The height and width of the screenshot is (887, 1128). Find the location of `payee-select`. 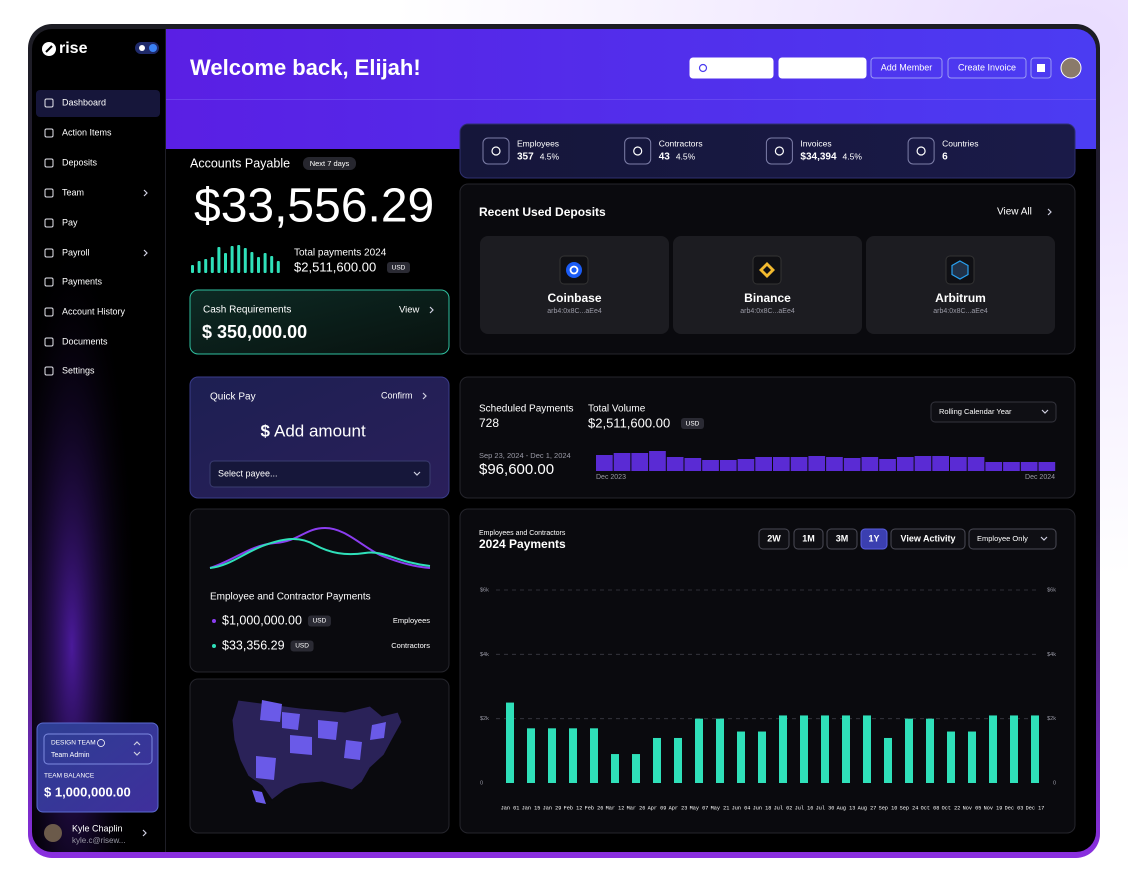

payee-select is located at coordinates (320, 474).